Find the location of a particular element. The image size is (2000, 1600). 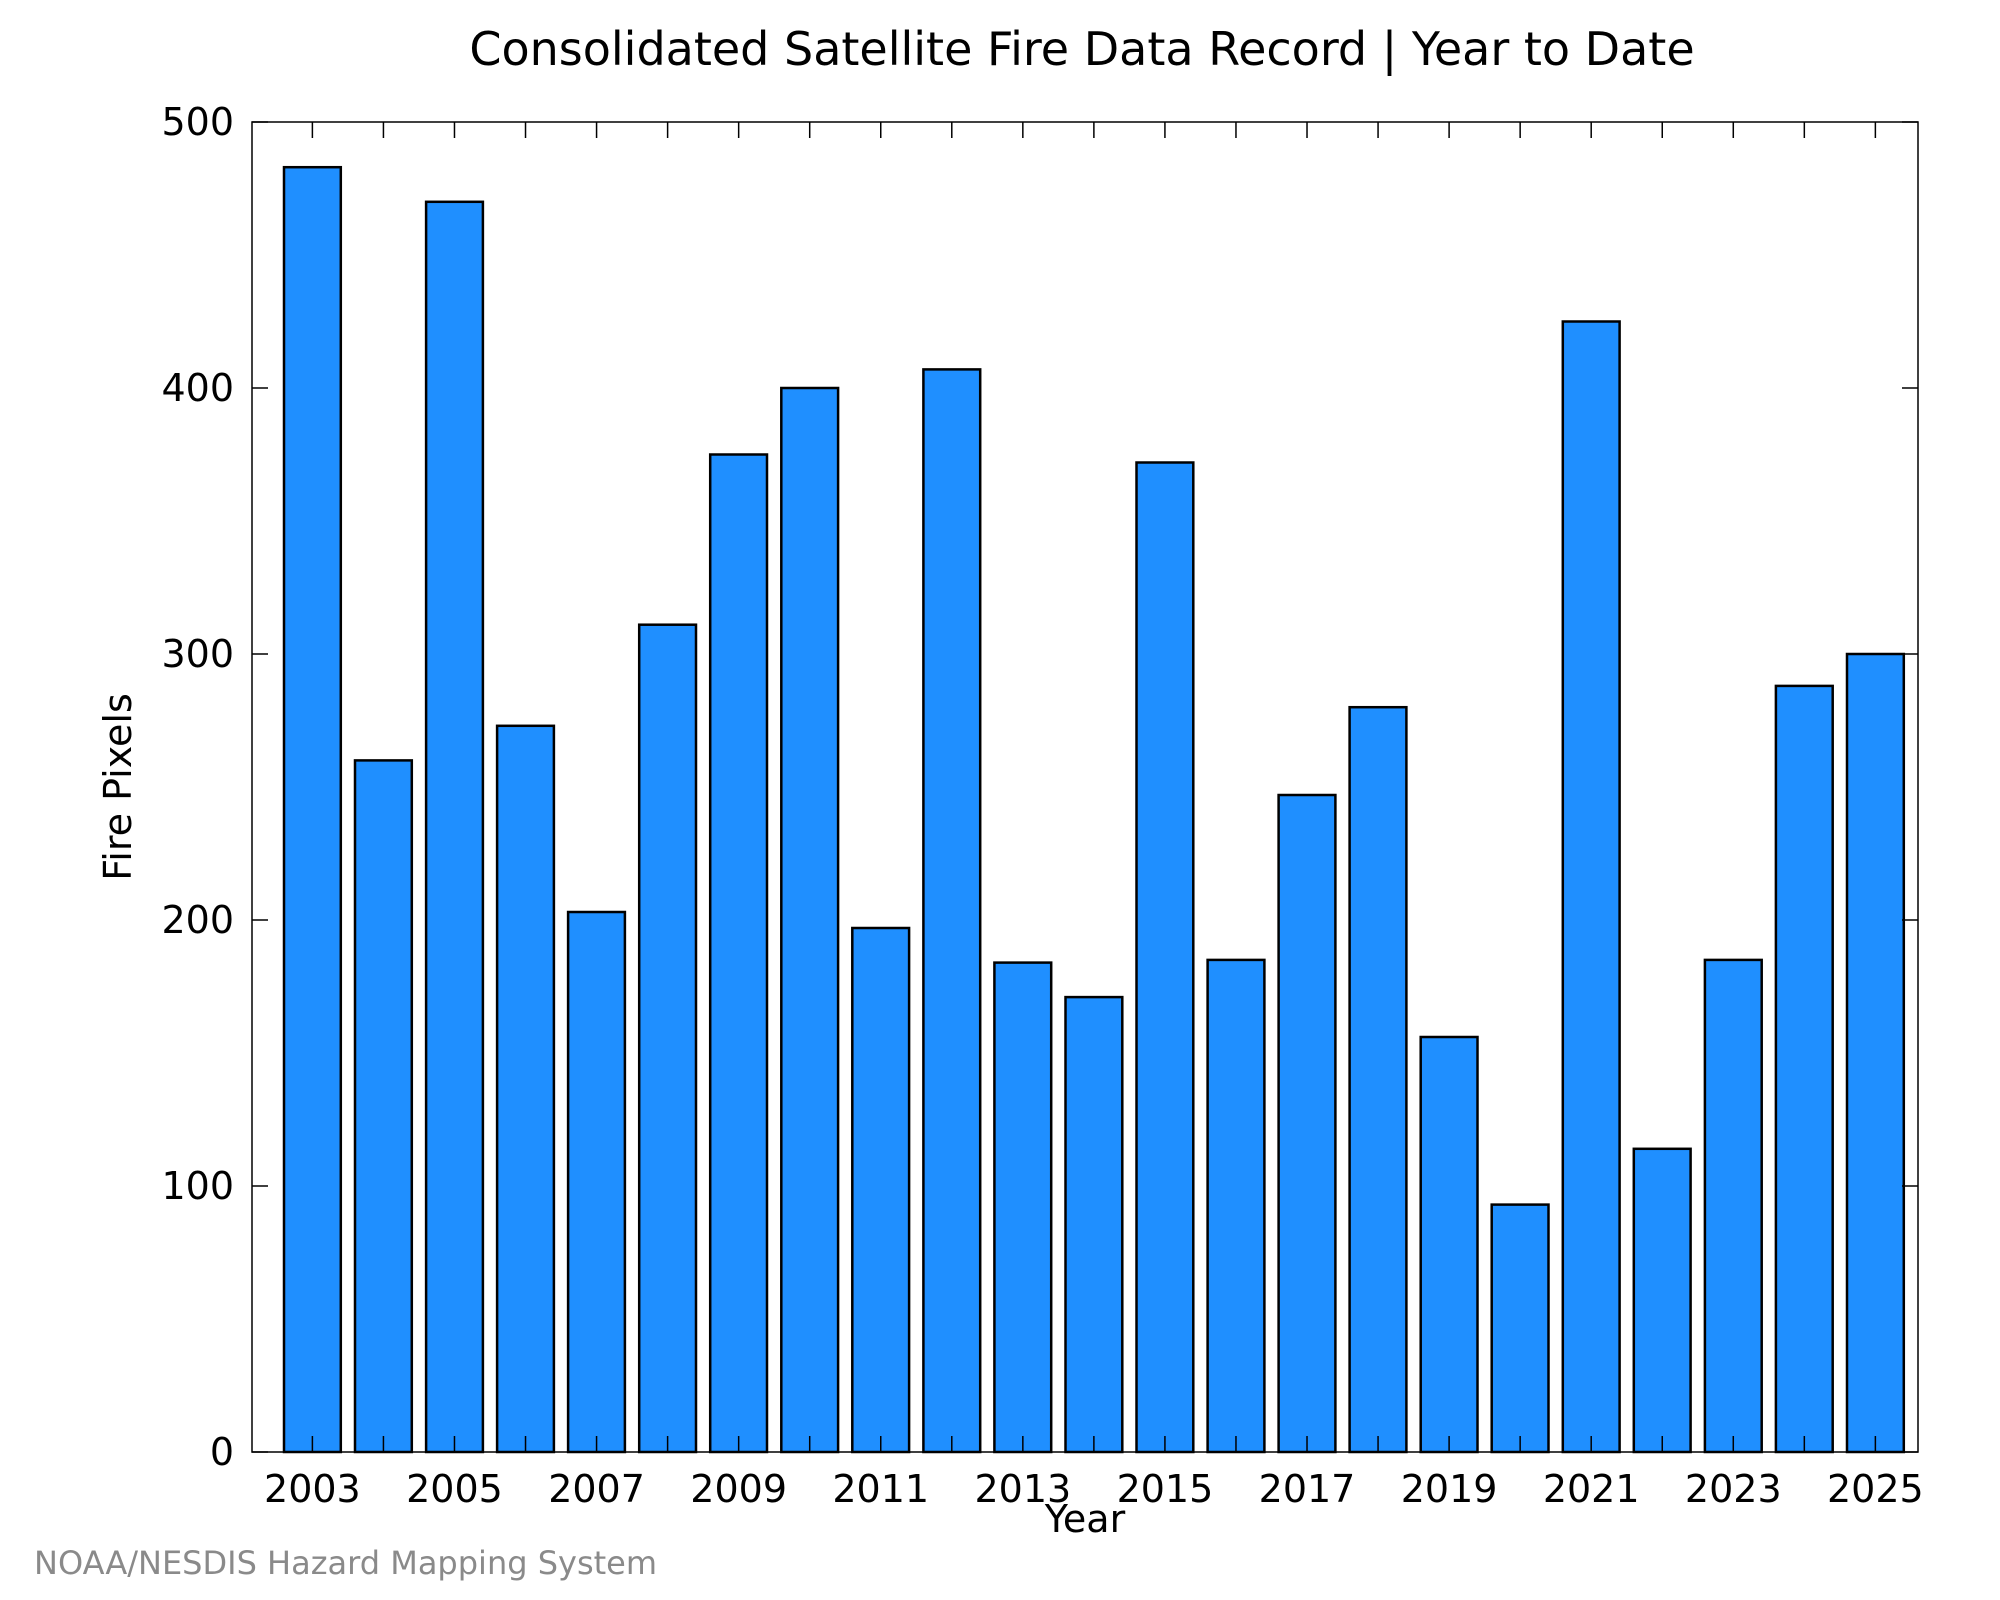

y-tick-label: 400 is located at coordinates (197, 388).